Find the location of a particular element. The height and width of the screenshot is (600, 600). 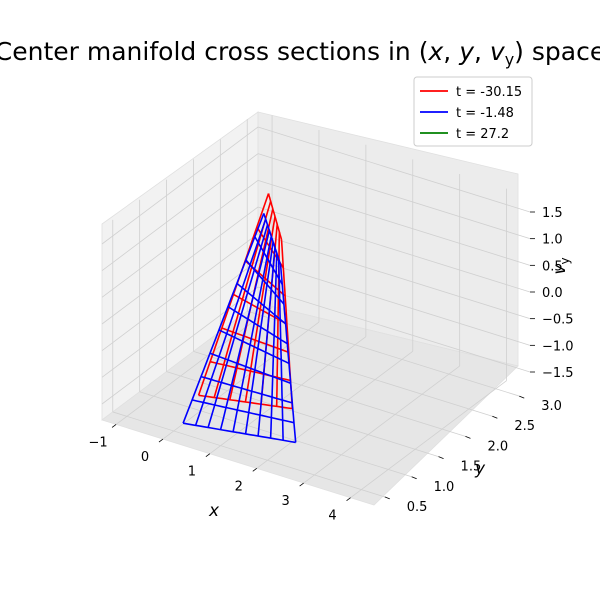

z-tick-label: −1.0 is located at coordinates (558, 346).